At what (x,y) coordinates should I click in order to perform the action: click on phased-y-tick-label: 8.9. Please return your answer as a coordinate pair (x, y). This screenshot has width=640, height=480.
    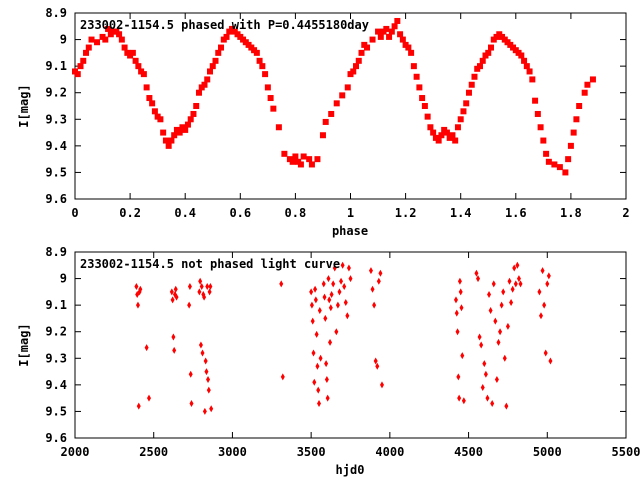
    Looking at the image, I should click on (56, 13).